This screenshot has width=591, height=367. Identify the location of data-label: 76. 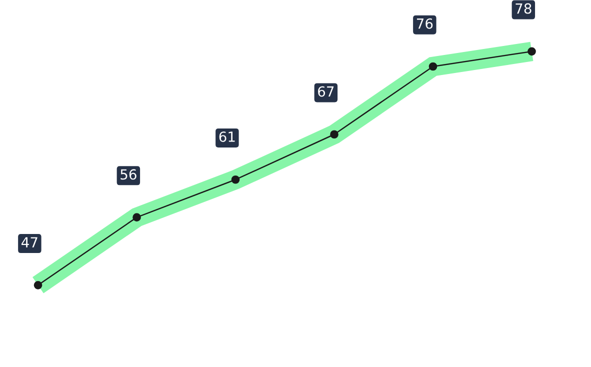
(424, 23).